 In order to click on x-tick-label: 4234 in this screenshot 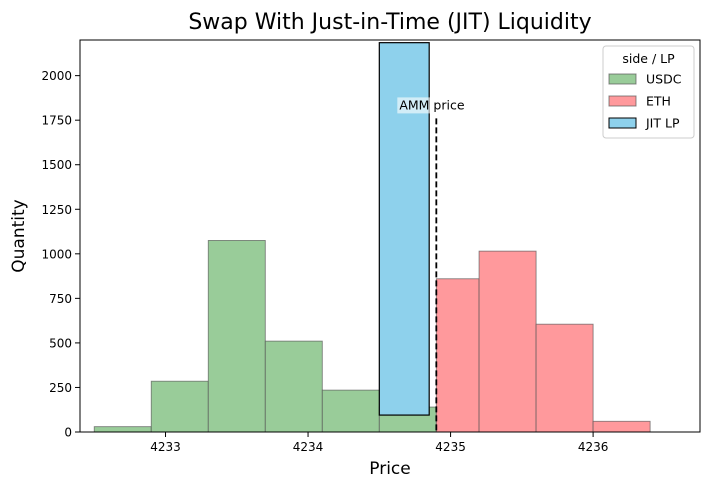, I will do `click(308, 447)`.